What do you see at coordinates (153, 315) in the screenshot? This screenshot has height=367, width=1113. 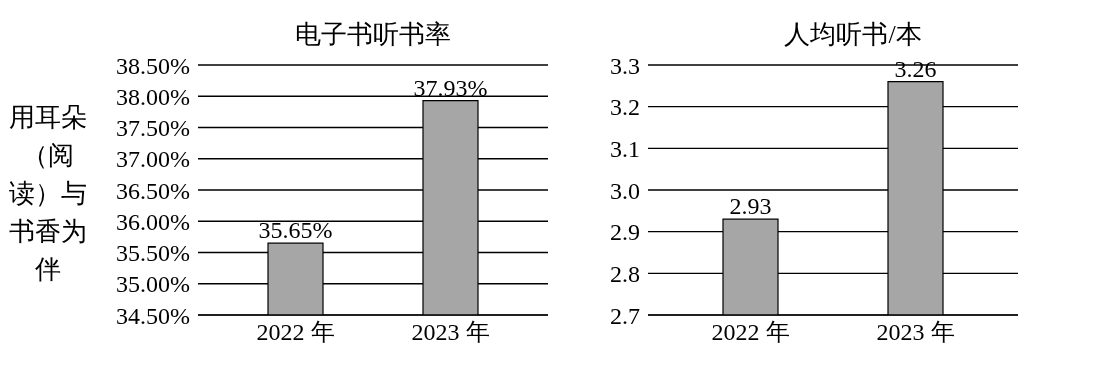 I see `y-tick-label: 34.50%` at bounding box center [153, 315].